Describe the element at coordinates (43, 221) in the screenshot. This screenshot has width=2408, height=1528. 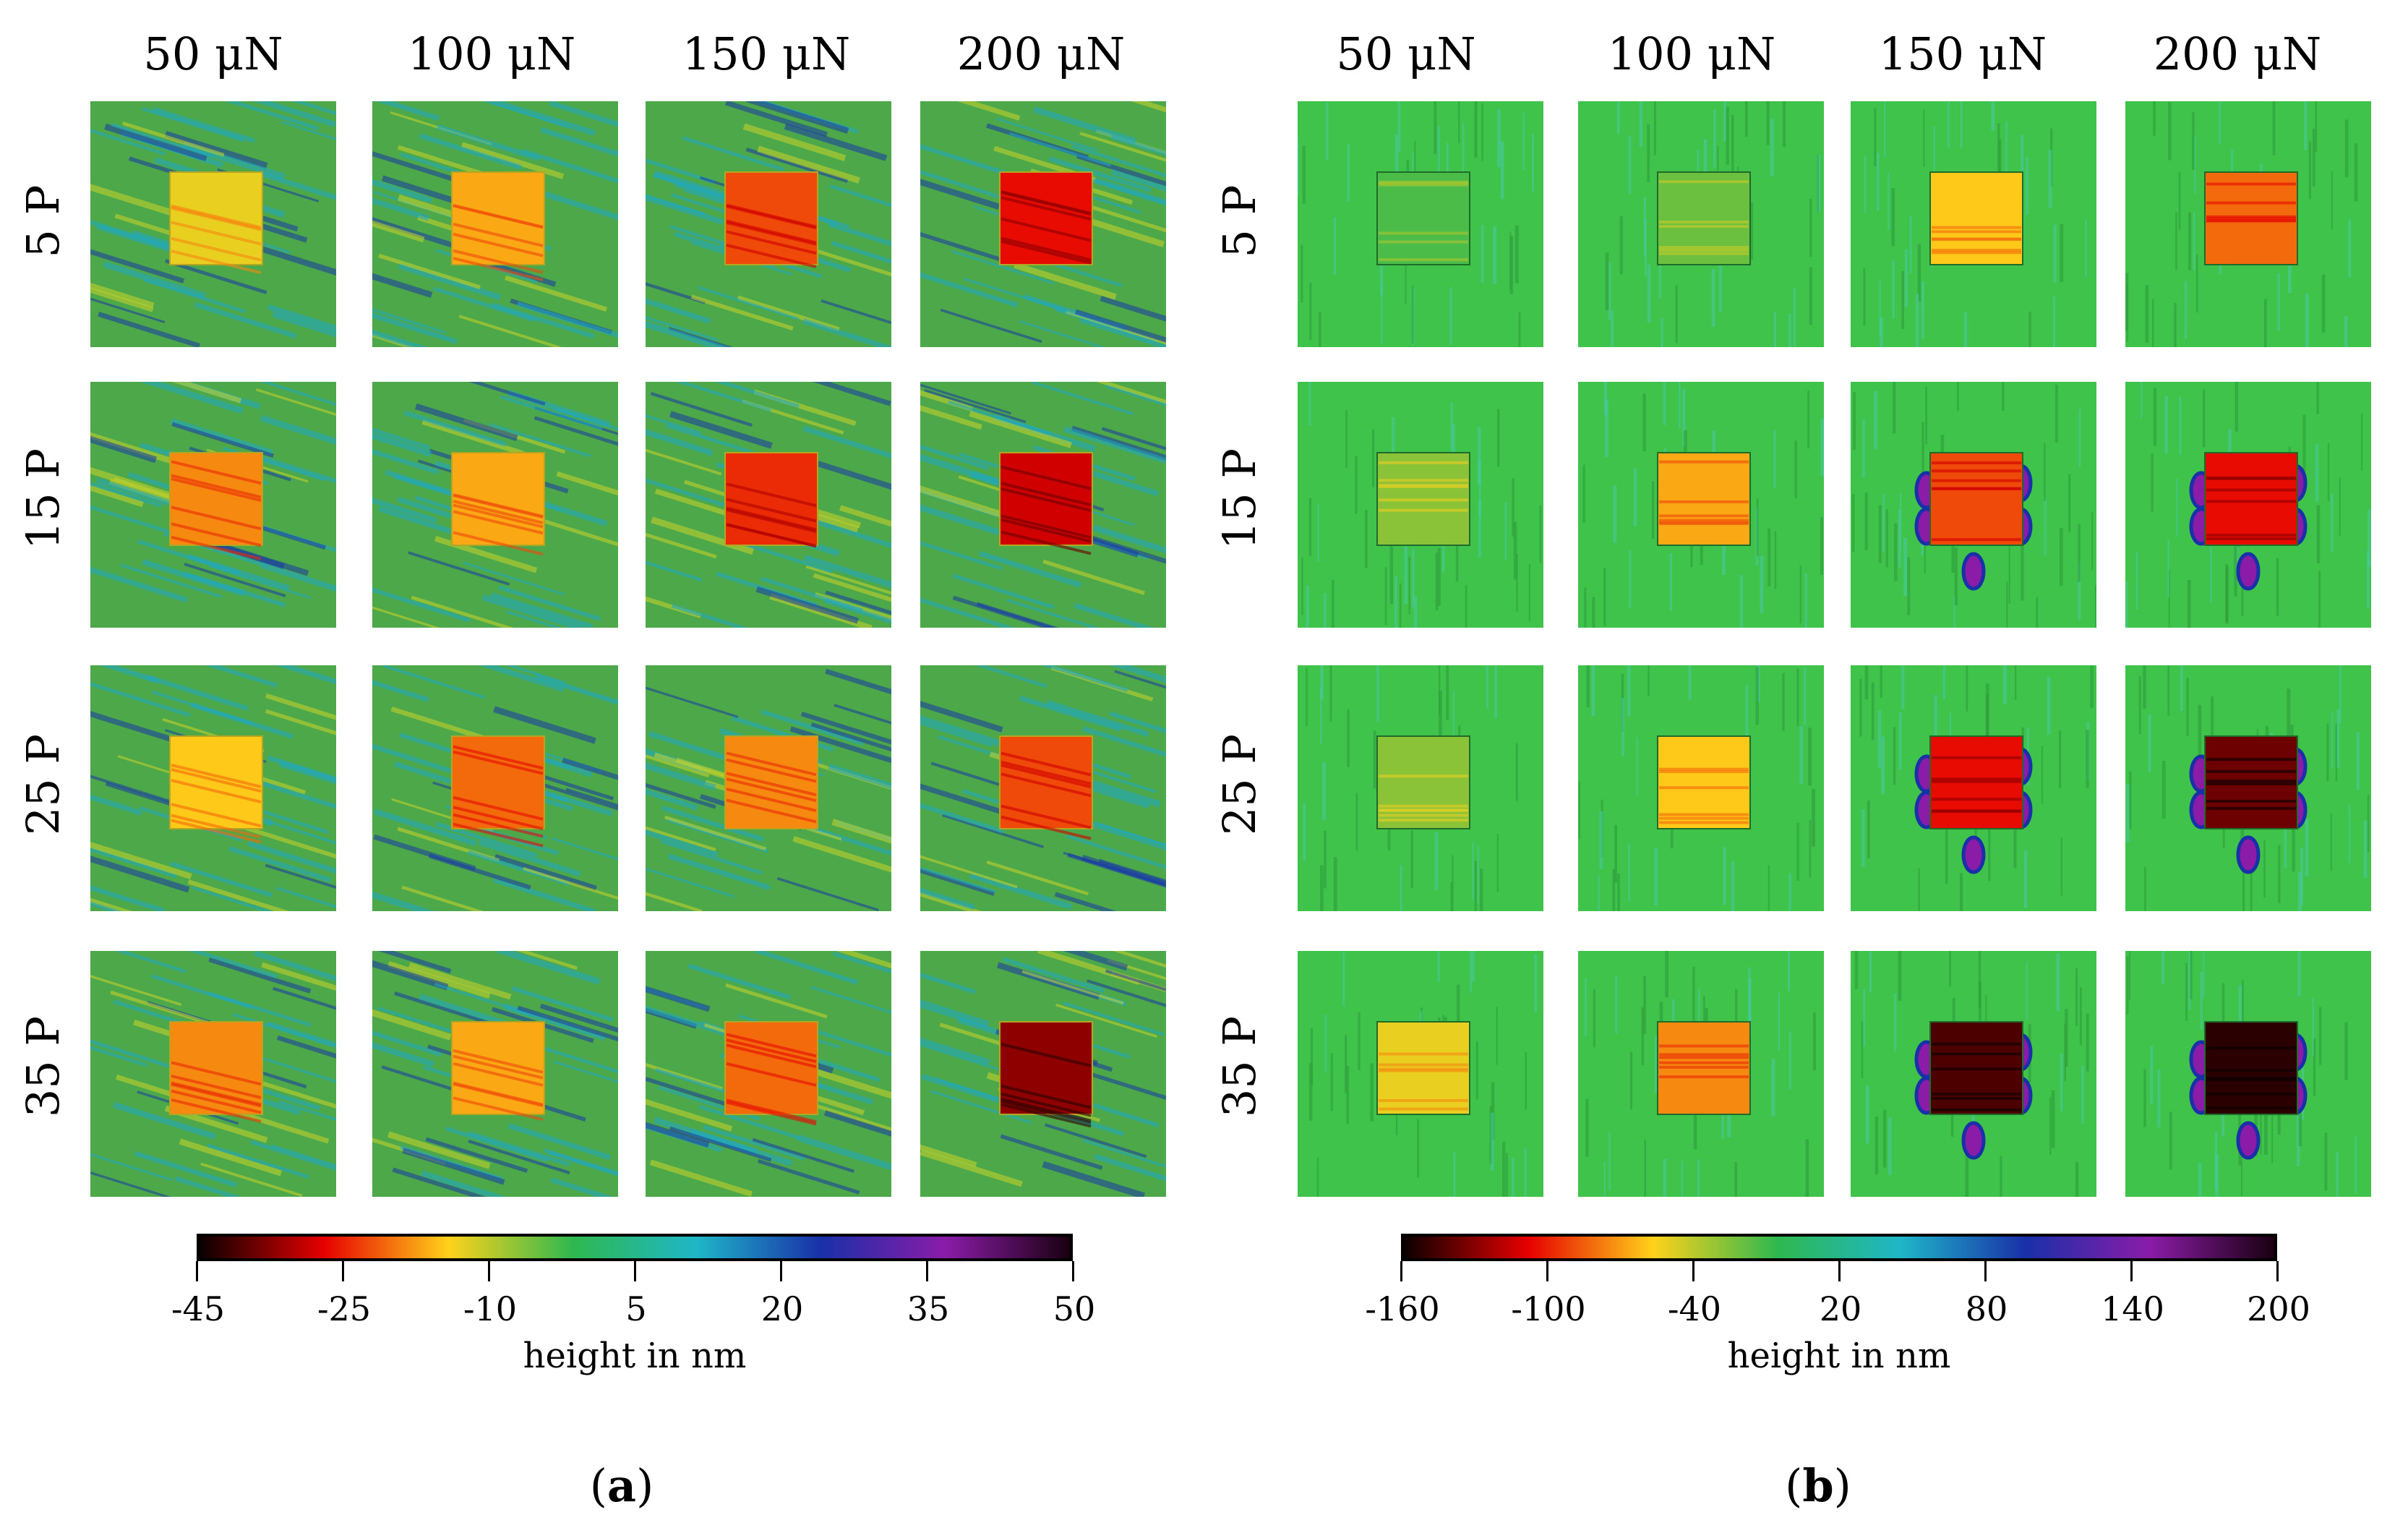
I see `row-label: 5 P` at that location.